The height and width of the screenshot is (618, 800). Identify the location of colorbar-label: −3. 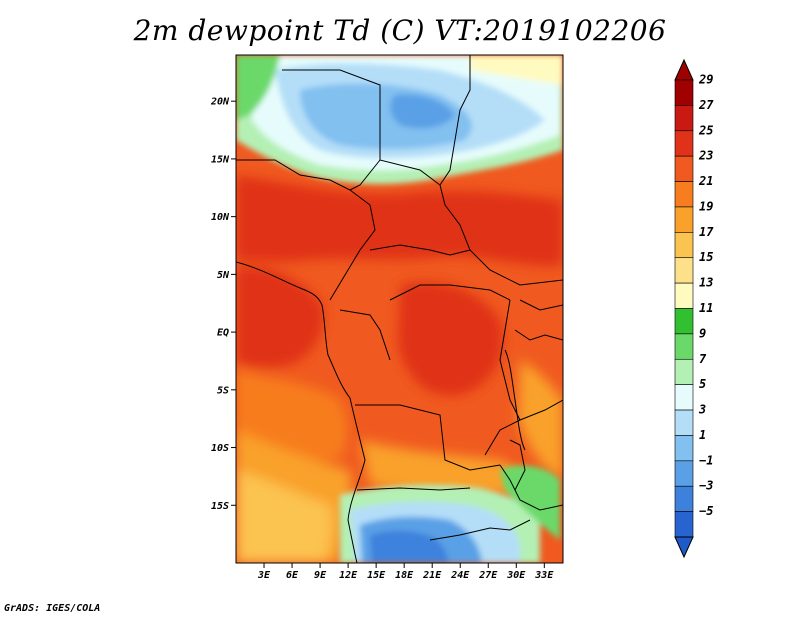
(706, 486).